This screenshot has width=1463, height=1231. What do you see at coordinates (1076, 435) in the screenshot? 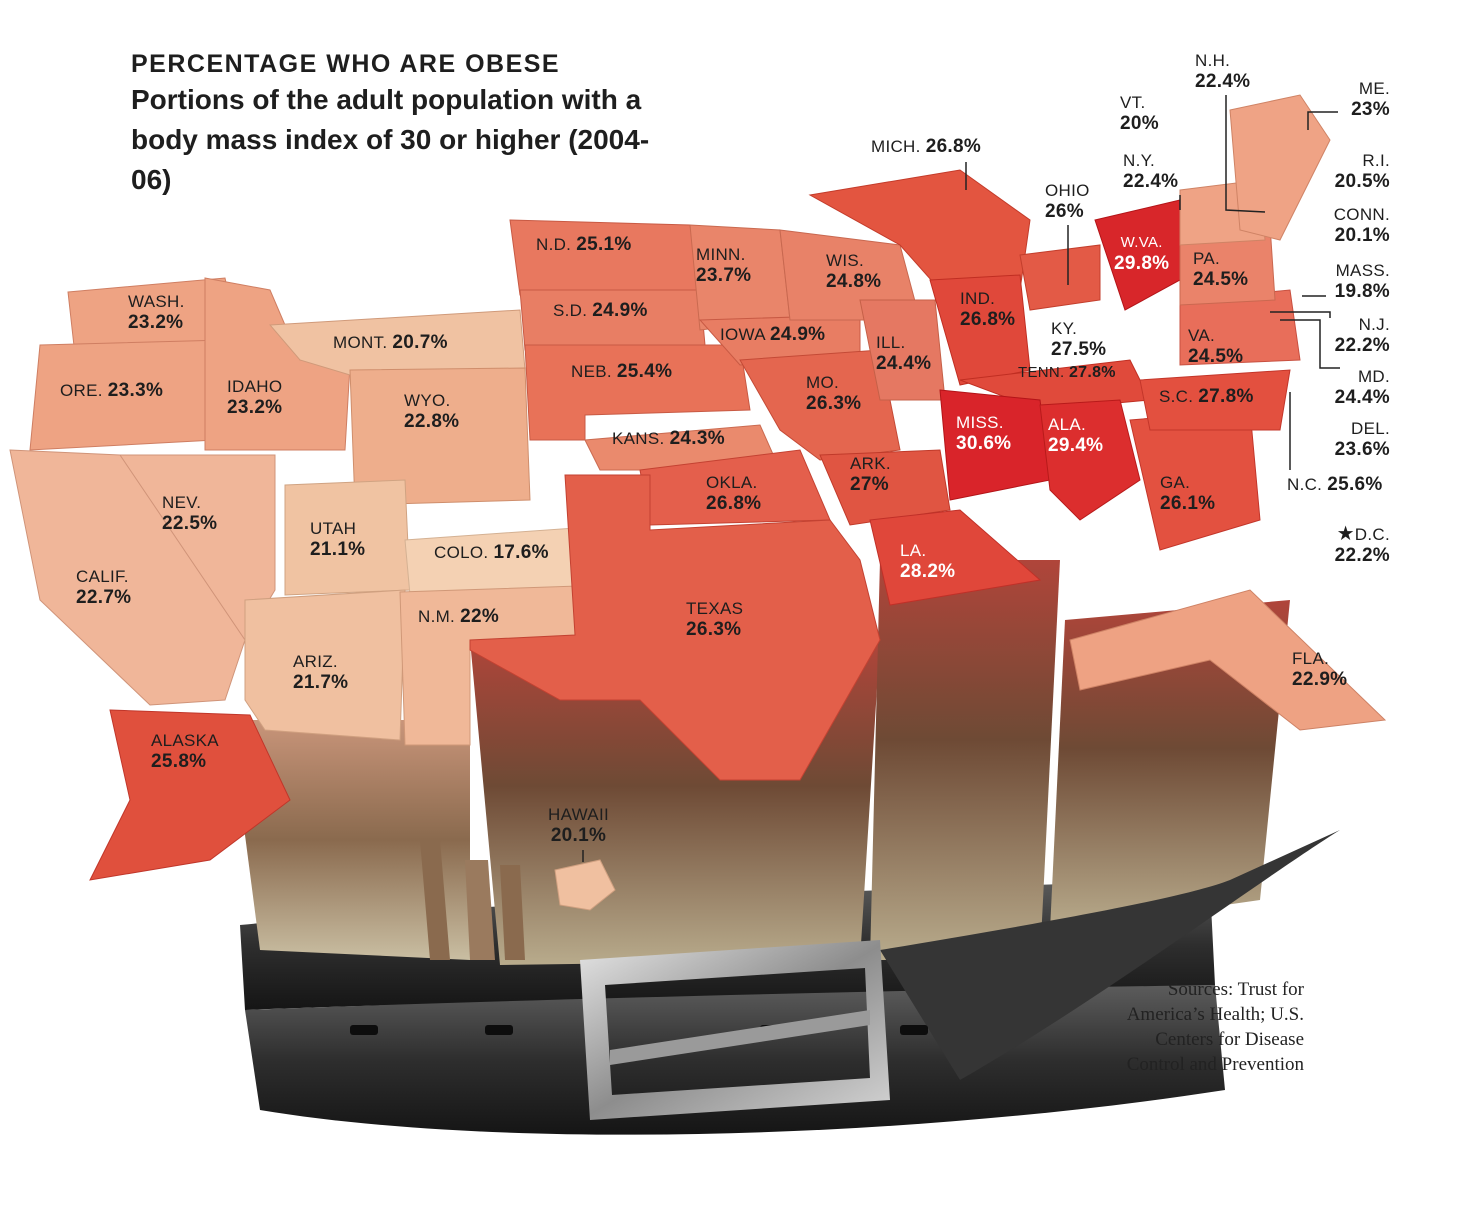
I see `state-label-ala: ALA. 29.4%` at bounding box center [1076, 435].